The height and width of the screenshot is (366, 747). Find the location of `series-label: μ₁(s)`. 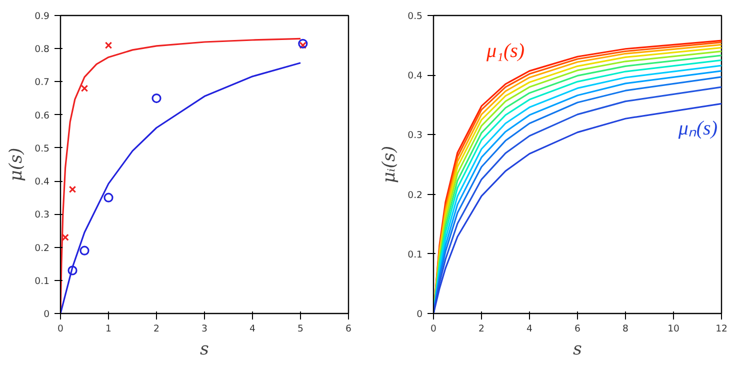

series-label: μ₁(s) is located at coordinates (505, 51).